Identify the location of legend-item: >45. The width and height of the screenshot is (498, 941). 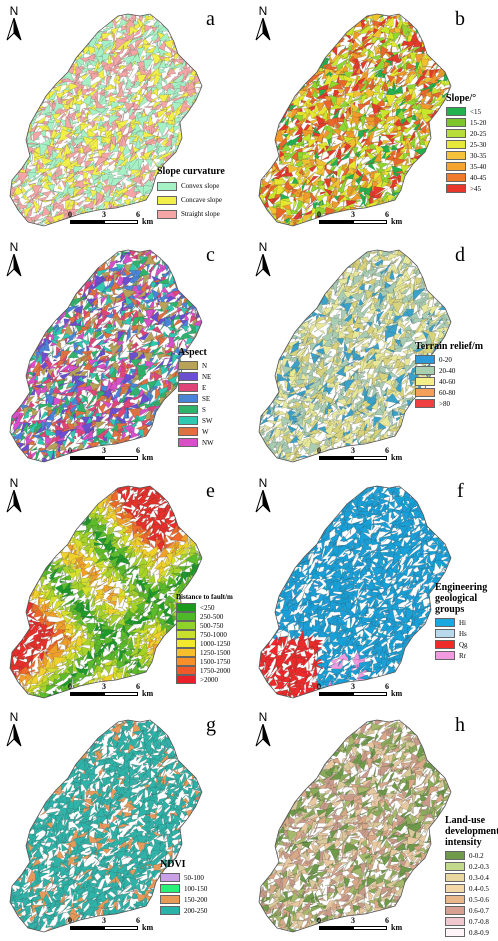
(466, 188).